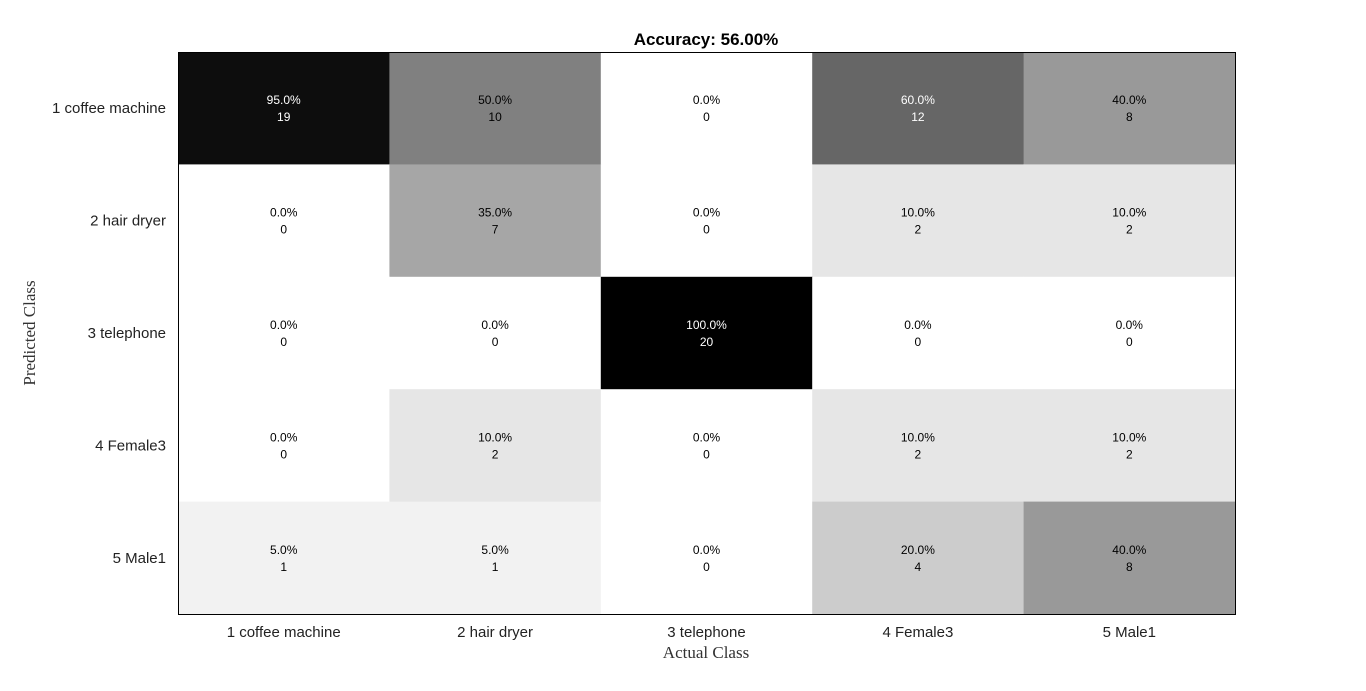 This screenshot has height=691, width=1366. What do you see at coordinates (707, 342) in the screenshot?
I see `cell-count-label: 20` at bounding box center [707, 342].